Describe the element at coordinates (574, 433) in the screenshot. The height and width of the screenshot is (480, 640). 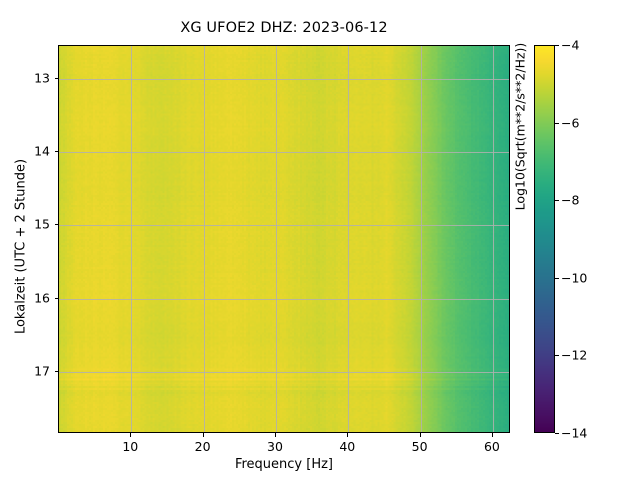
I see `colorbar-tick-label: −14` at that location.